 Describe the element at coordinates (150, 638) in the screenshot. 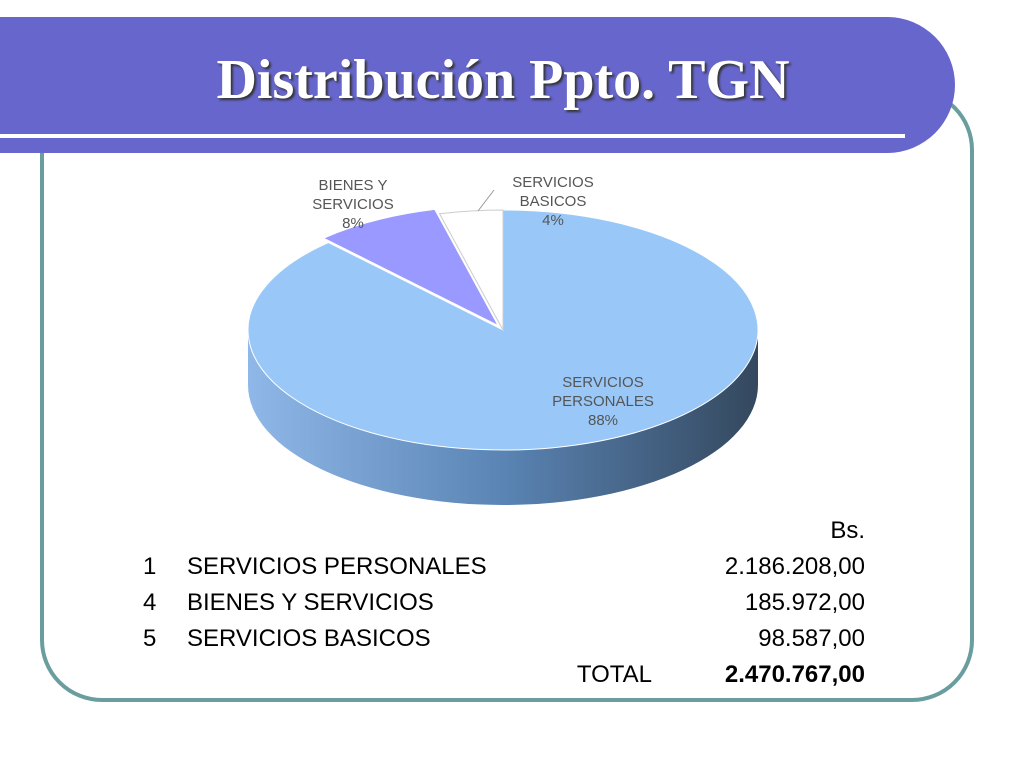

I see `row-number: 5` at that location.